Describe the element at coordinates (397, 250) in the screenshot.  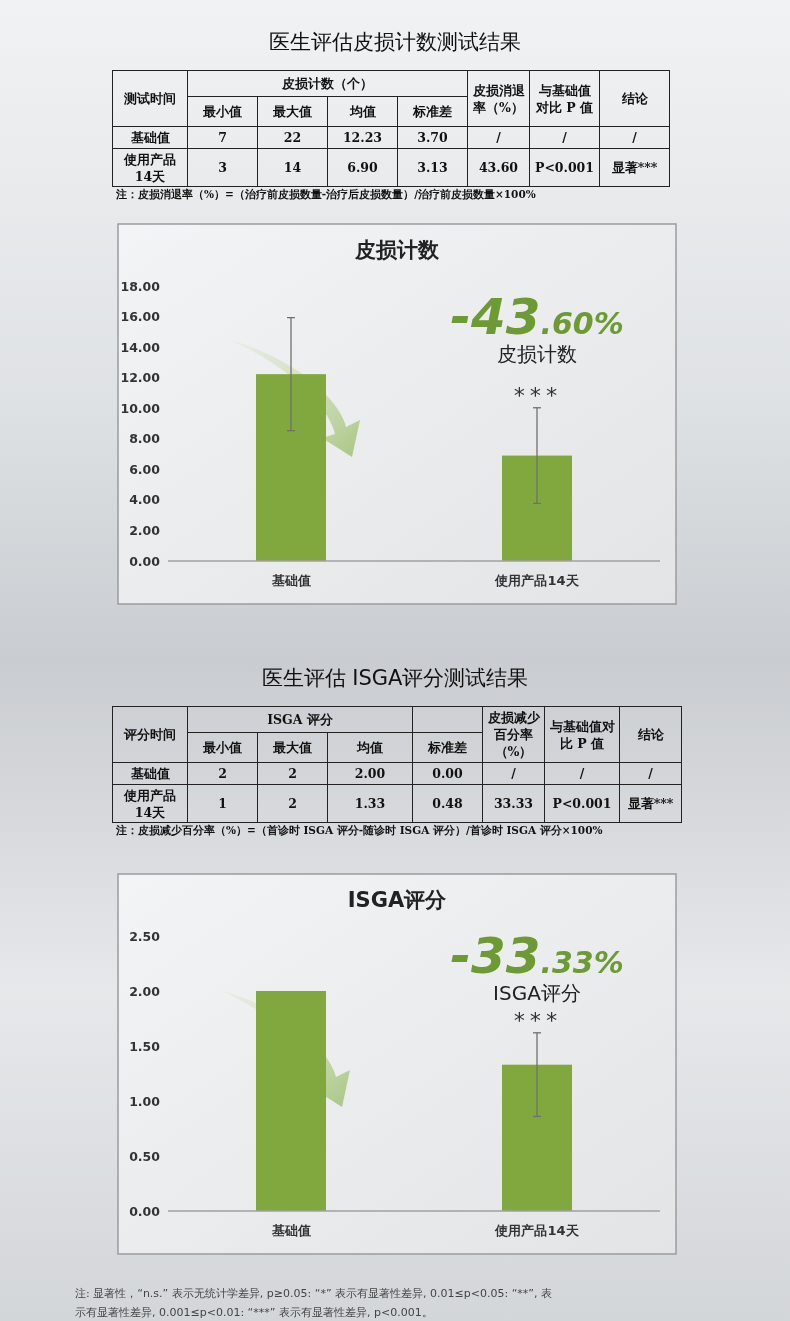
I see `chart-title: 皮损计数` at that location.